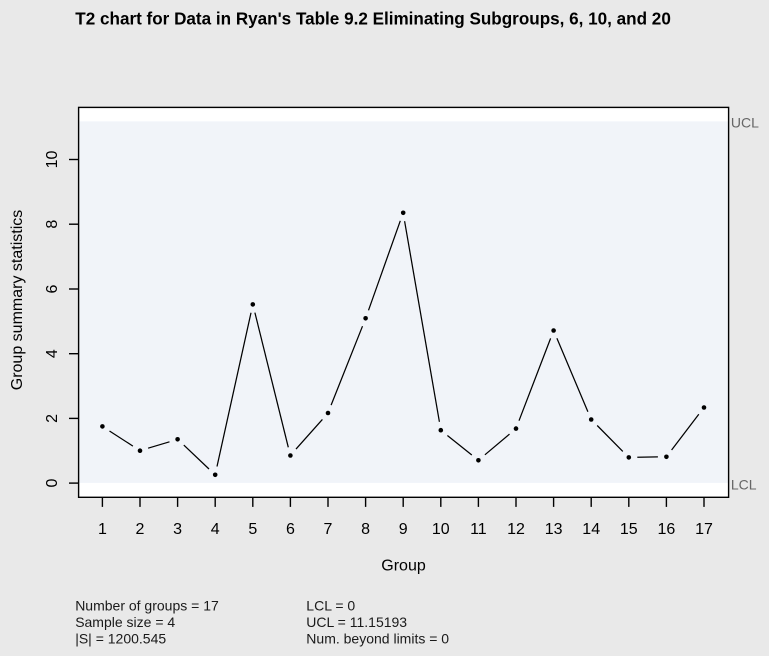  Describe the element at coordinates (629, 529) in the screenshot. I see `svg-text: 15` at that location.